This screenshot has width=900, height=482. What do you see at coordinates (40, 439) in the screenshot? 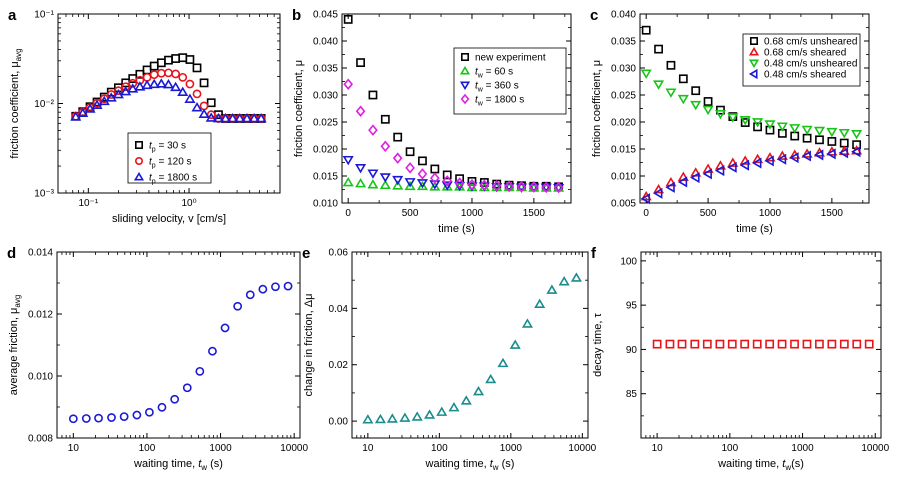
I see `y-tick-label: 0.008` at bounding box center [40, 439].